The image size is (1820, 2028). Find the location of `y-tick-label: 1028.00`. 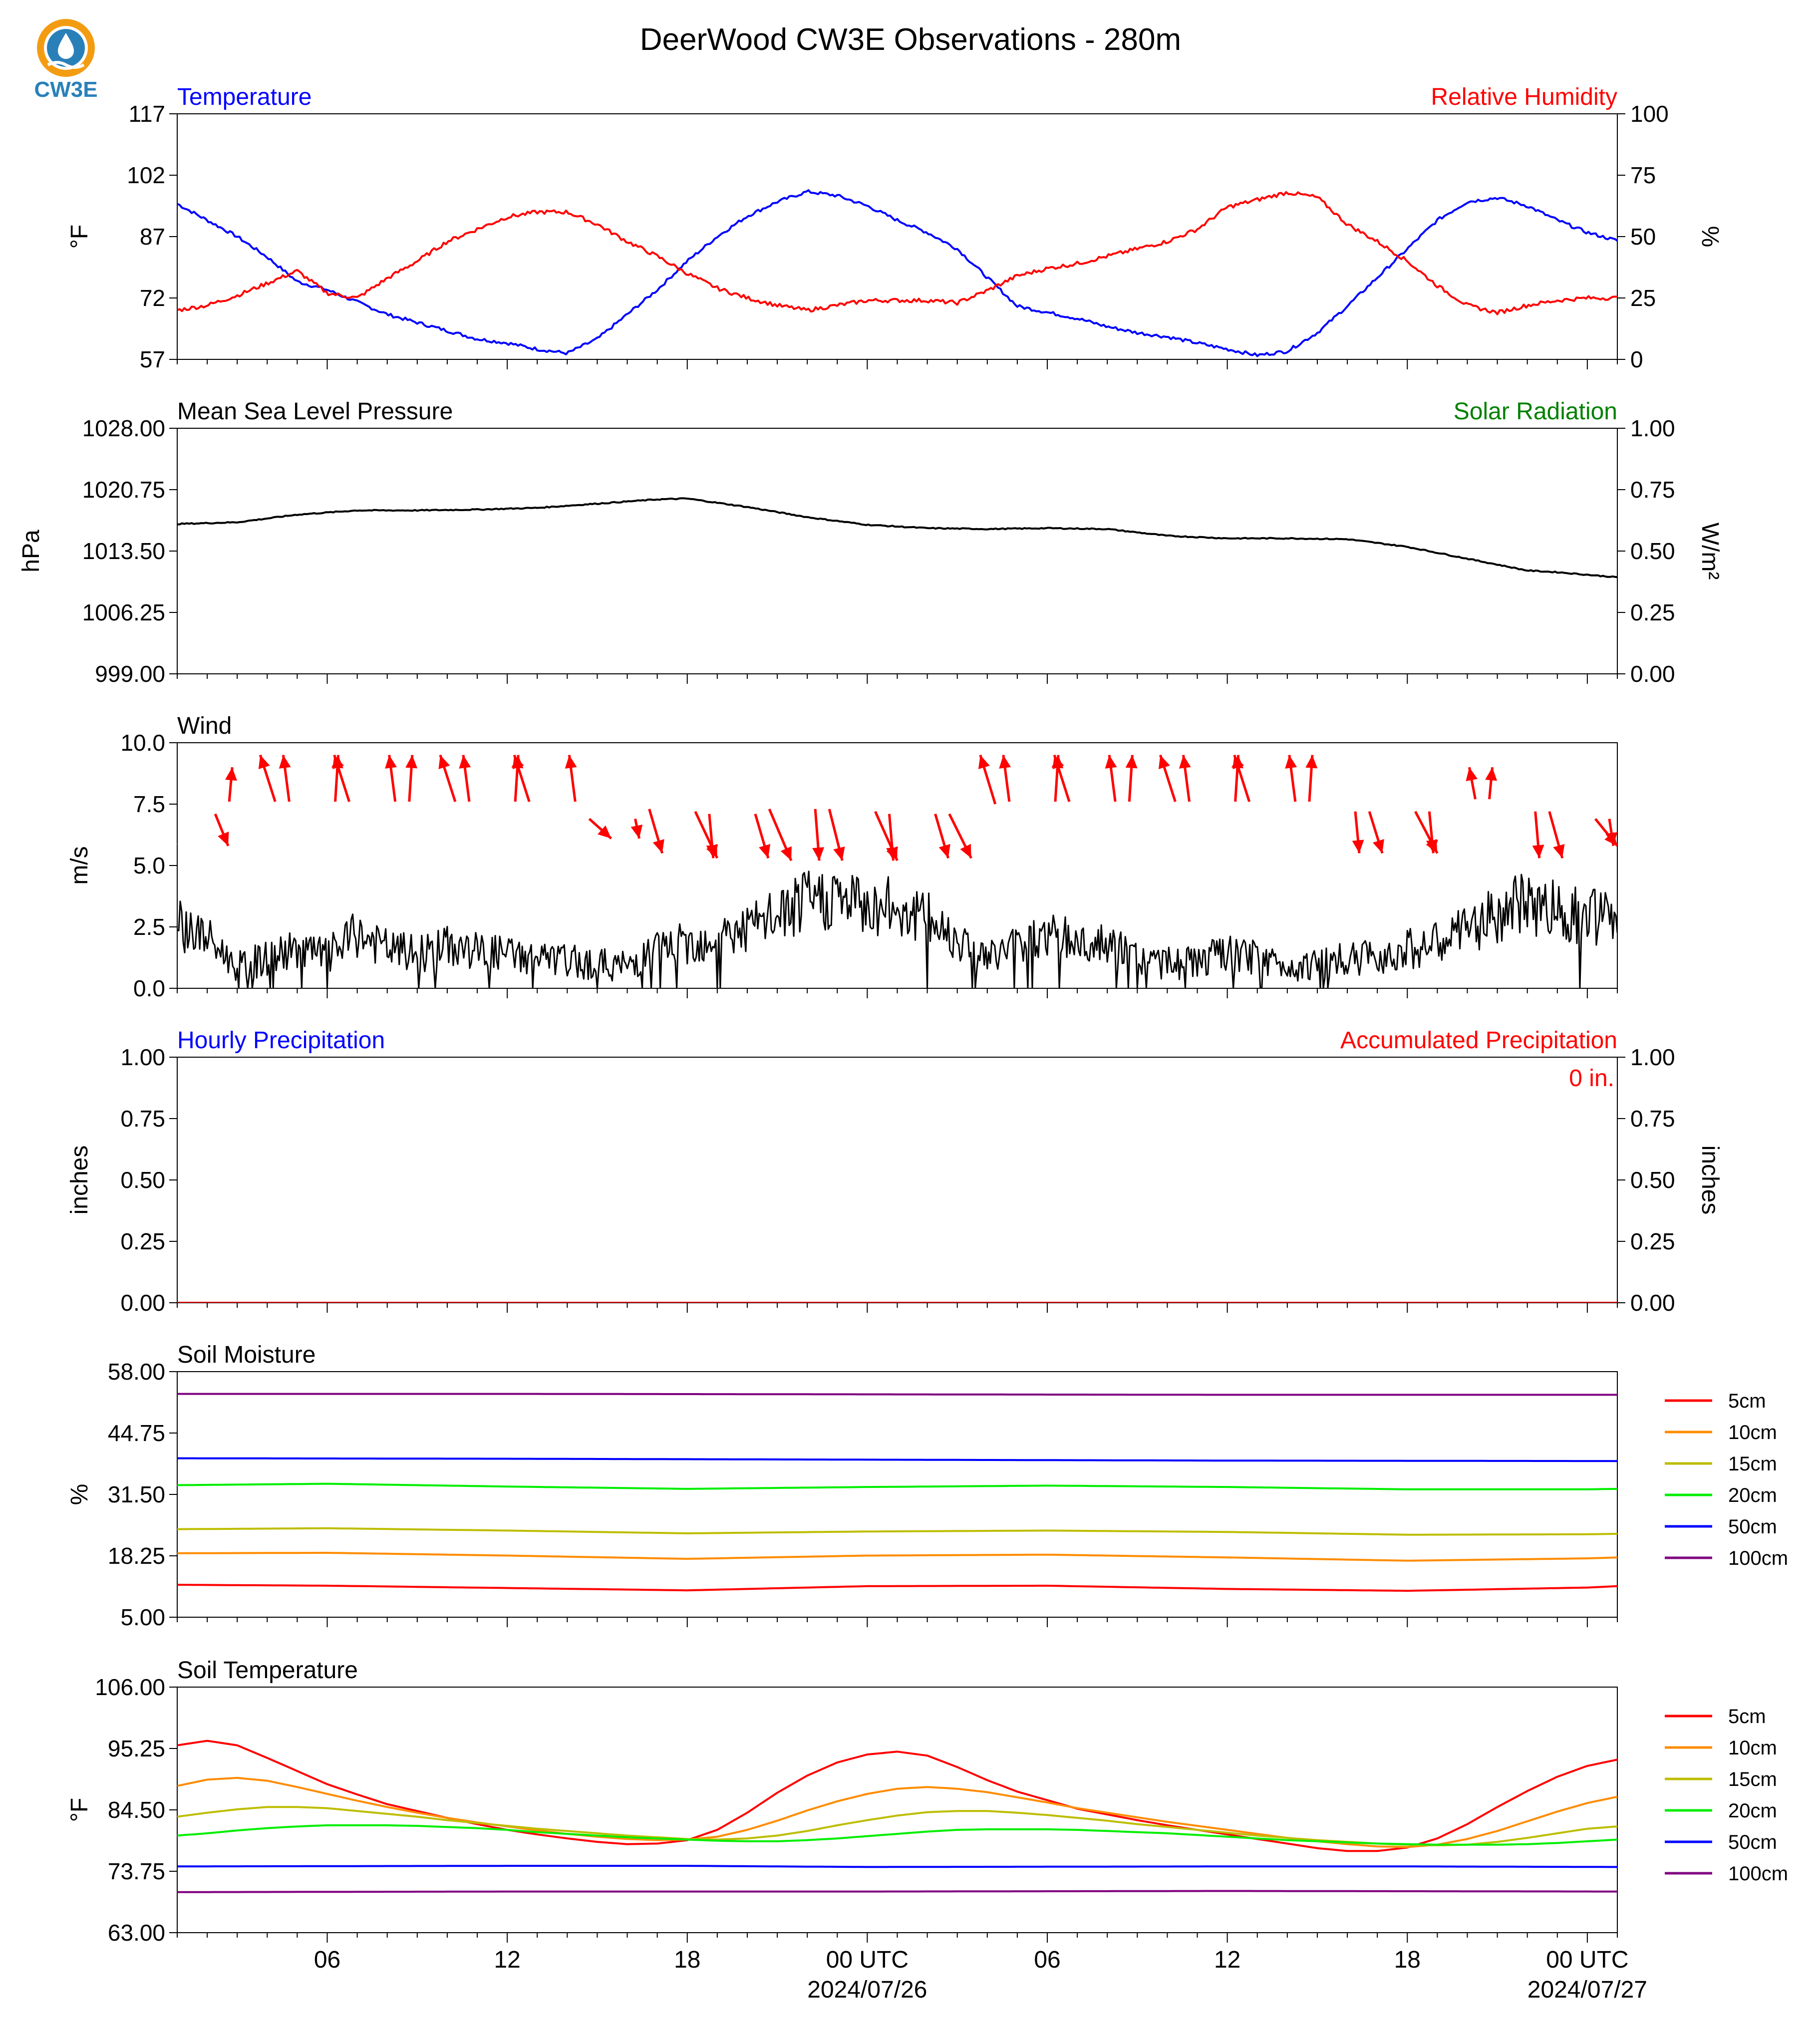

y-tick-label: 1028.00 is located at coordinates (123, 428).